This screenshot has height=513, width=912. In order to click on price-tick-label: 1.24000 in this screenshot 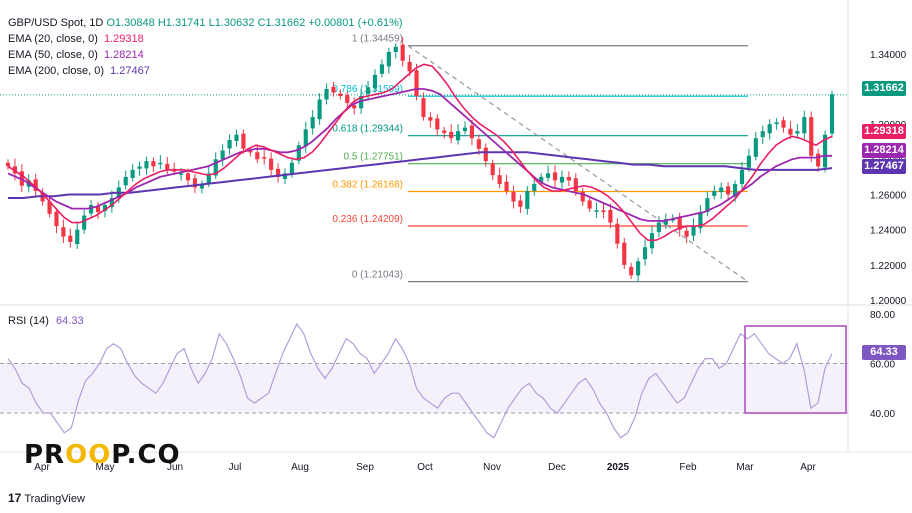, I will do `click(888, 231)`.